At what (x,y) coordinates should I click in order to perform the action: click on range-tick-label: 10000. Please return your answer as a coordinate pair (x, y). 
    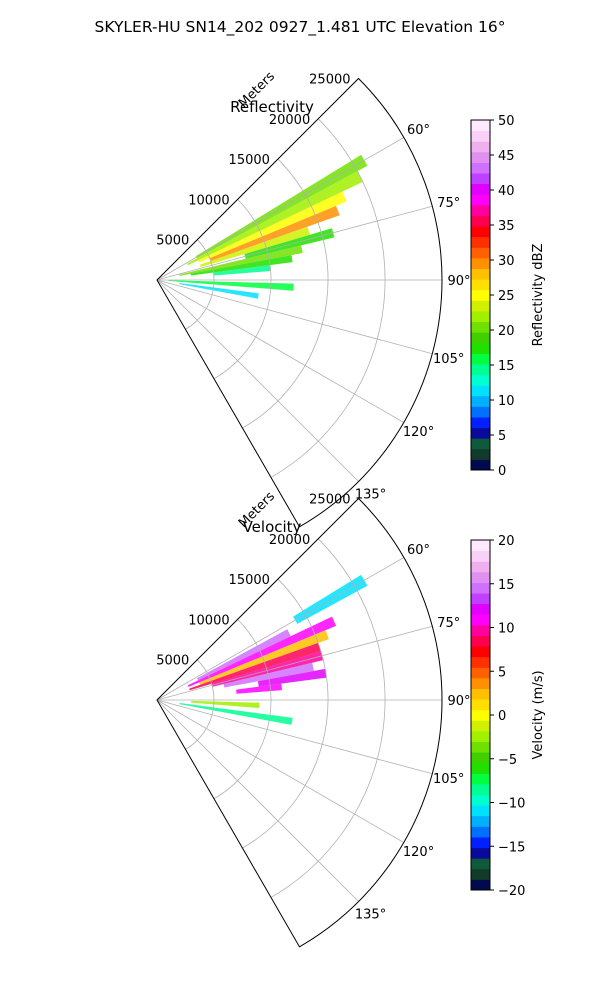
    Looking at the image, I should click on (208, 200).